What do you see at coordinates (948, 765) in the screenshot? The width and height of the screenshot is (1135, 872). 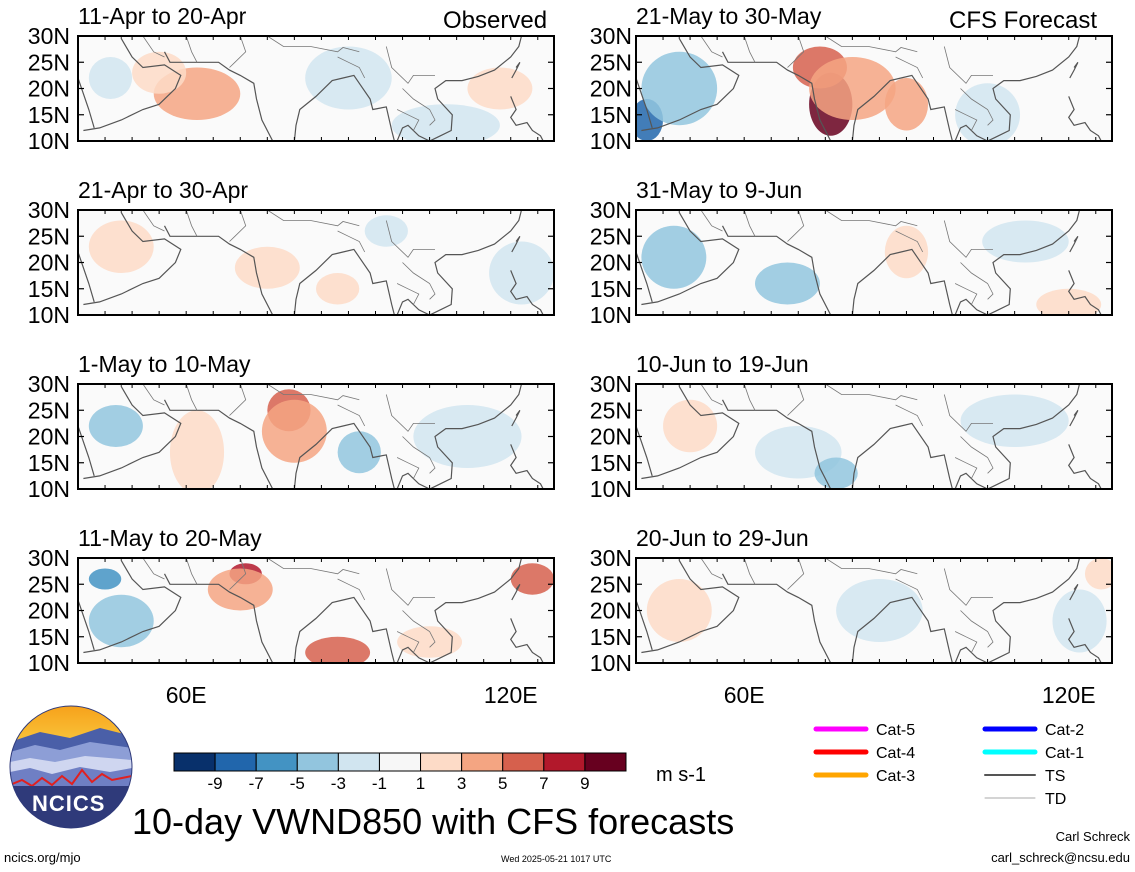 I see `track-legend: Cat-5 Cat-4 Cat-3 Cat-2 Cat-1 TS TD` at bounding box center [948, 765].